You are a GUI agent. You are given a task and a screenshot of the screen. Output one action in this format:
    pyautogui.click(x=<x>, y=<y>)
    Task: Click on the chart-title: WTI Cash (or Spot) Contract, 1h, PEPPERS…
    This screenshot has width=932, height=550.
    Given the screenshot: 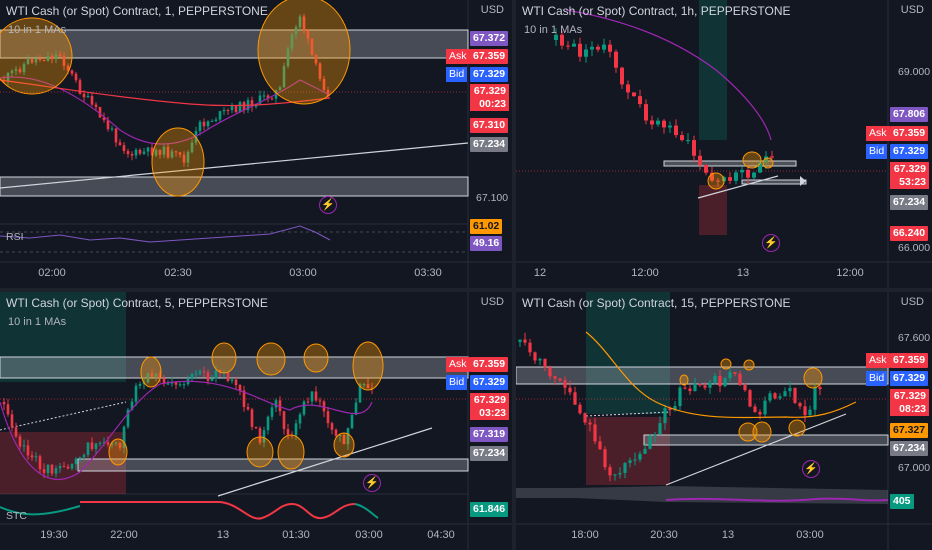 What is the action you would take?
    pyautogui.click(x=656, y=11)
    